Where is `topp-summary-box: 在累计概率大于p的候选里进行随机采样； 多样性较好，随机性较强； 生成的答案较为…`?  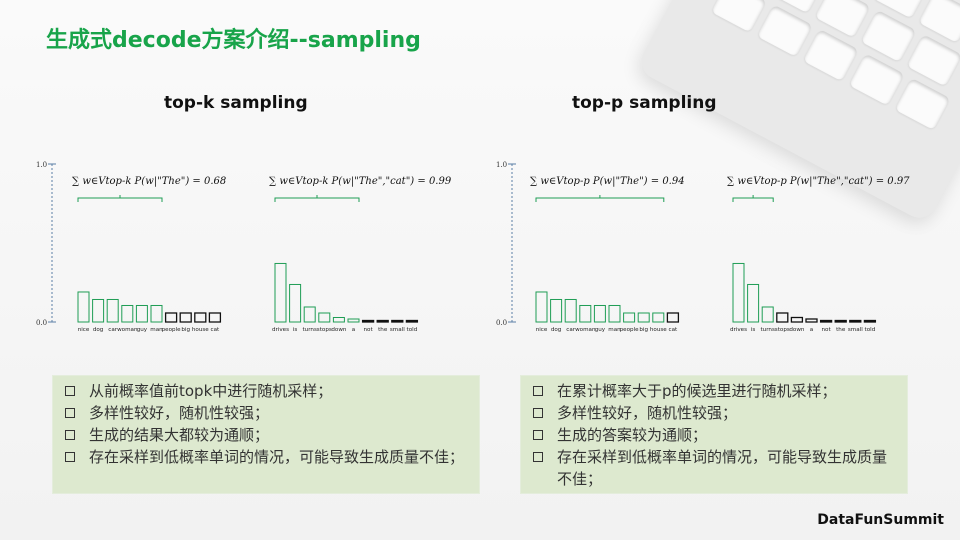 topp-summary-box: 在累计概率大于p的候选里进行随机采样； 多样性较好，随机性较强； 生成的答案较为… is located at coordinates (714, 434).